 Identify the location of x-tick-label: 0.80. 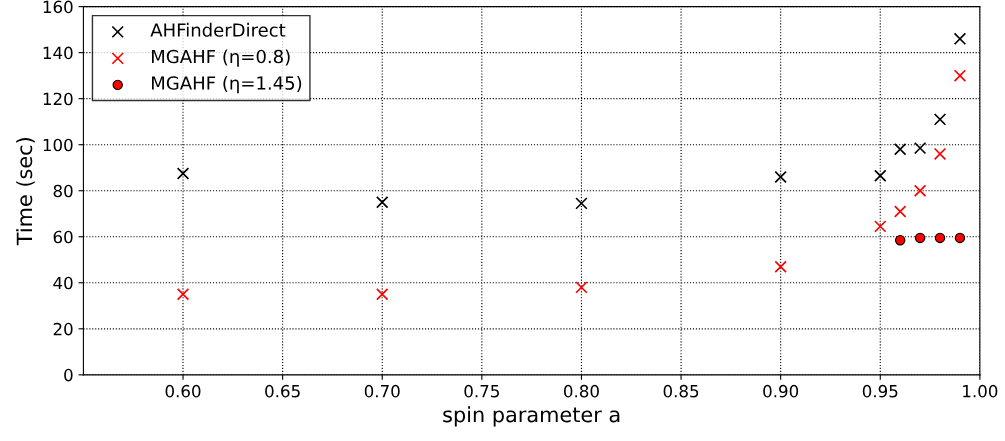
(581, 391).